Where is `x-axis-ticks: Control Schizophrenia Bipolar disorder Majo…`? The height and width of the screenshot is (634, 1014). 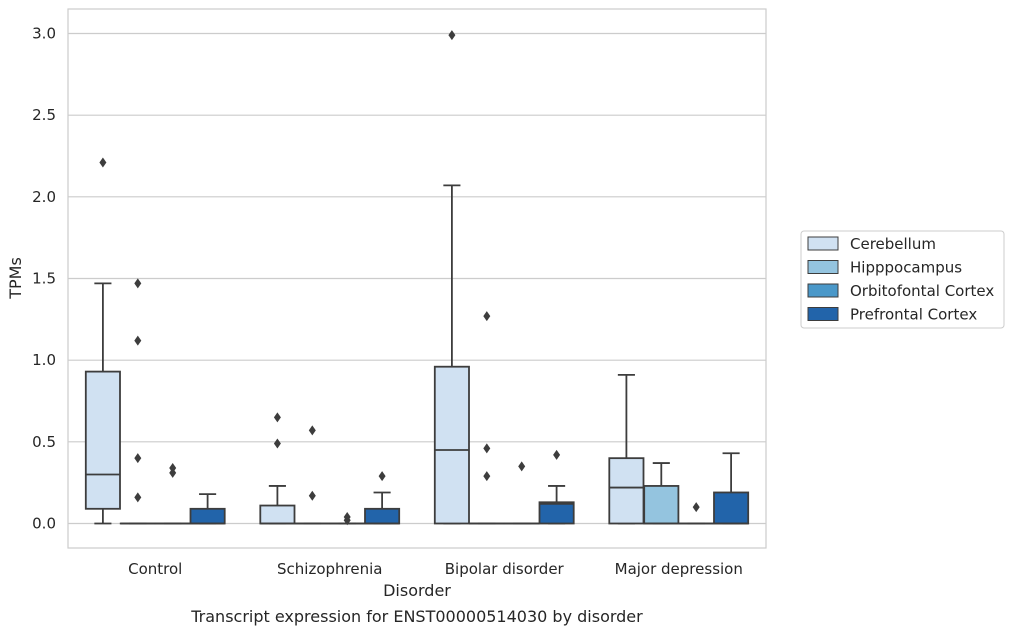
x-axis-ticks: Control Schizophrenia Bipolar disorder Majo… is located at coordinates (435, 569).